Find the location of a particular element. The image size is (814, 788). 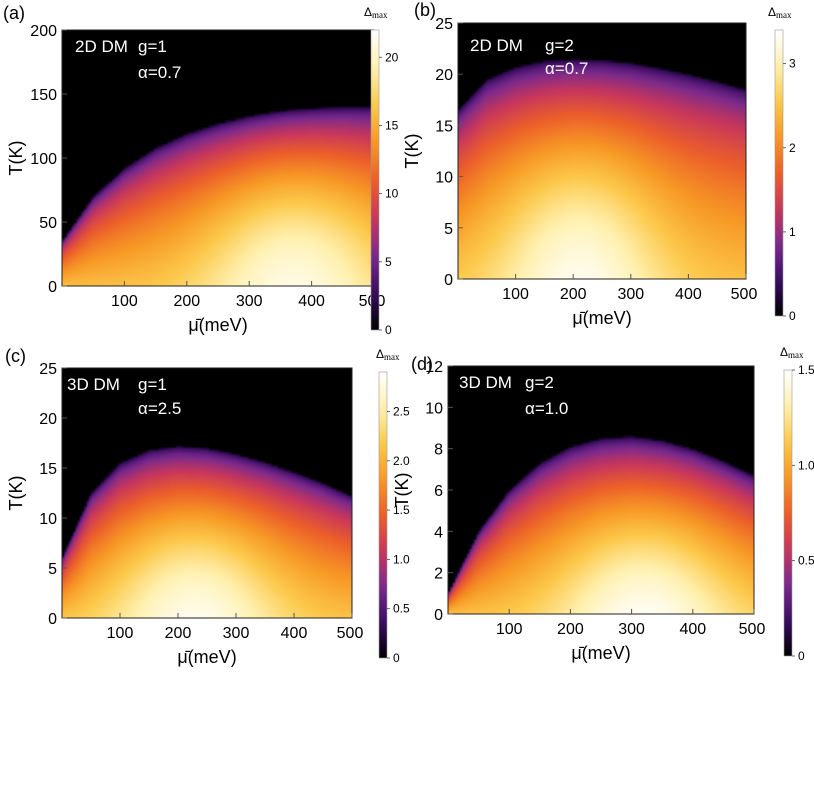

panel-annotation: α=1.0 is located at coordinates (546, 408).